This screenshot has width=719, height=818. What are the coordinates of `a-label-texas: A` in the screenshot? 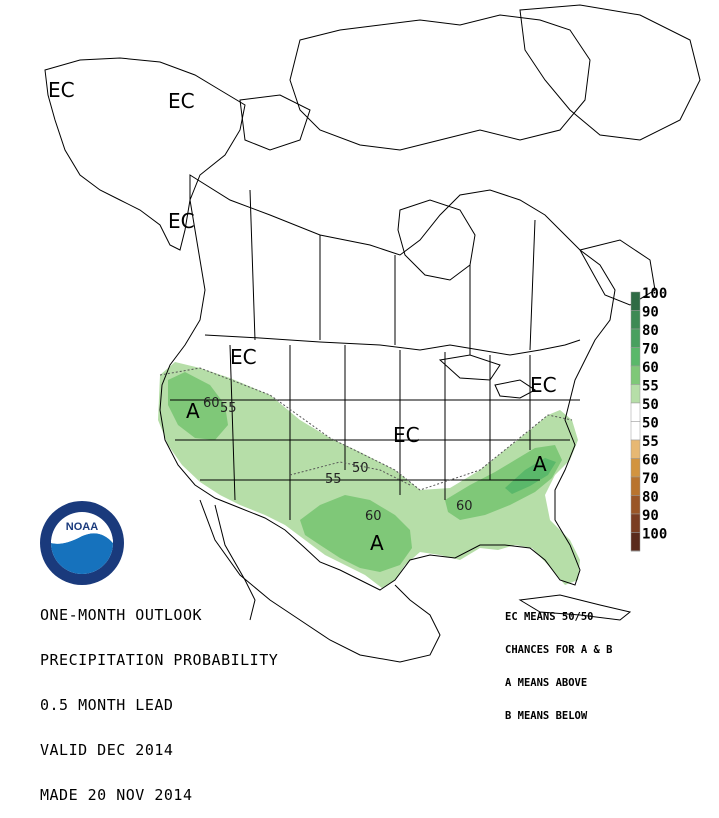 It's located at (377, 543).